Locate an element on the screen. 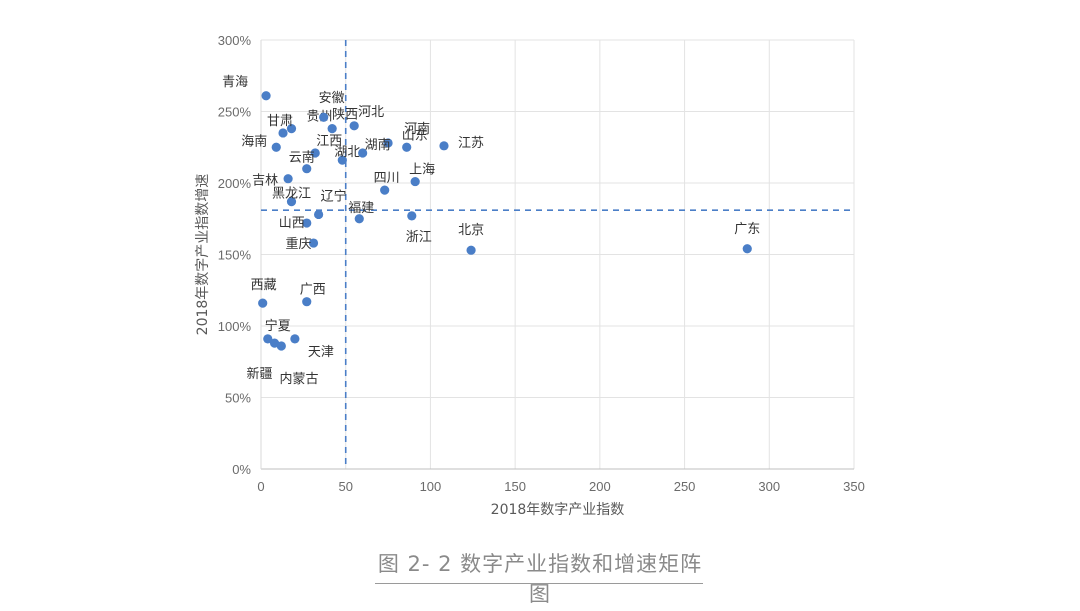  data-point-label: 宁夏 is located at coordinates (278, 326).